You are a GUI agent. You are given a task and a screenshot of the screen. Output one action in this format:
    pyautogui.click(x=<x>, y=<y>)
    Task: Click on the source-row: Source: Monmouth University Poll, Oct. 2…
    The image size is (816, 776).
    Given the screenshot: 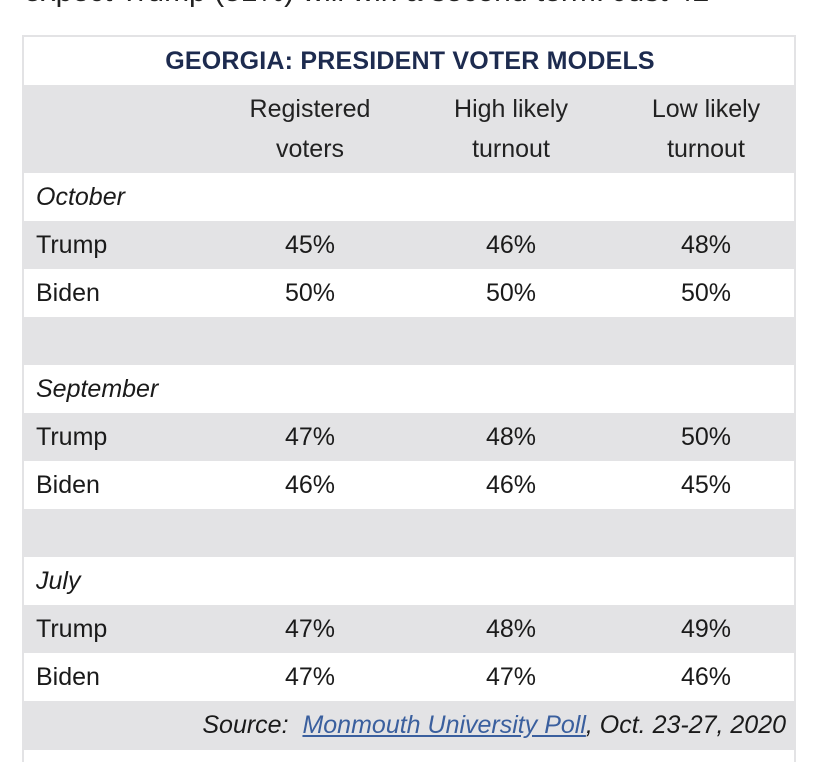 What is the action you would take?
    pyautogui.click(x=410, y=725)
    